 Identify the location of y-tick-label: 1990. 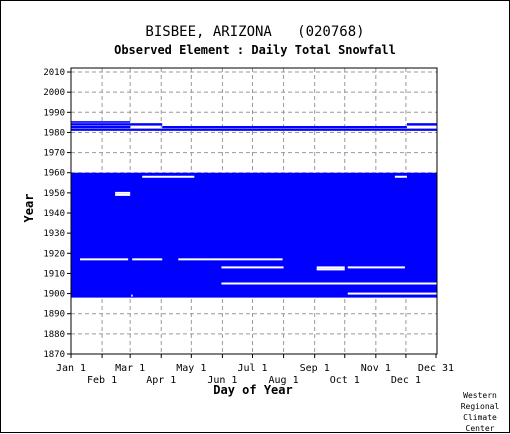
(54, 113).